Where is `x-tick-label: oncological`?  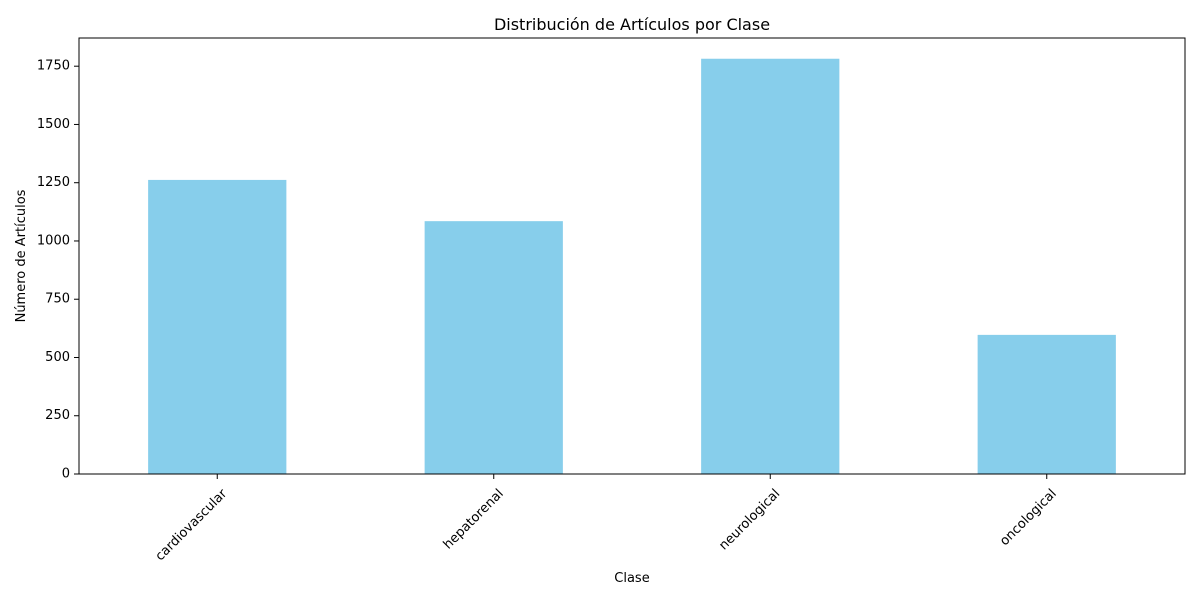 x-tick-label: oncological is located at coordinates (1028, 517).